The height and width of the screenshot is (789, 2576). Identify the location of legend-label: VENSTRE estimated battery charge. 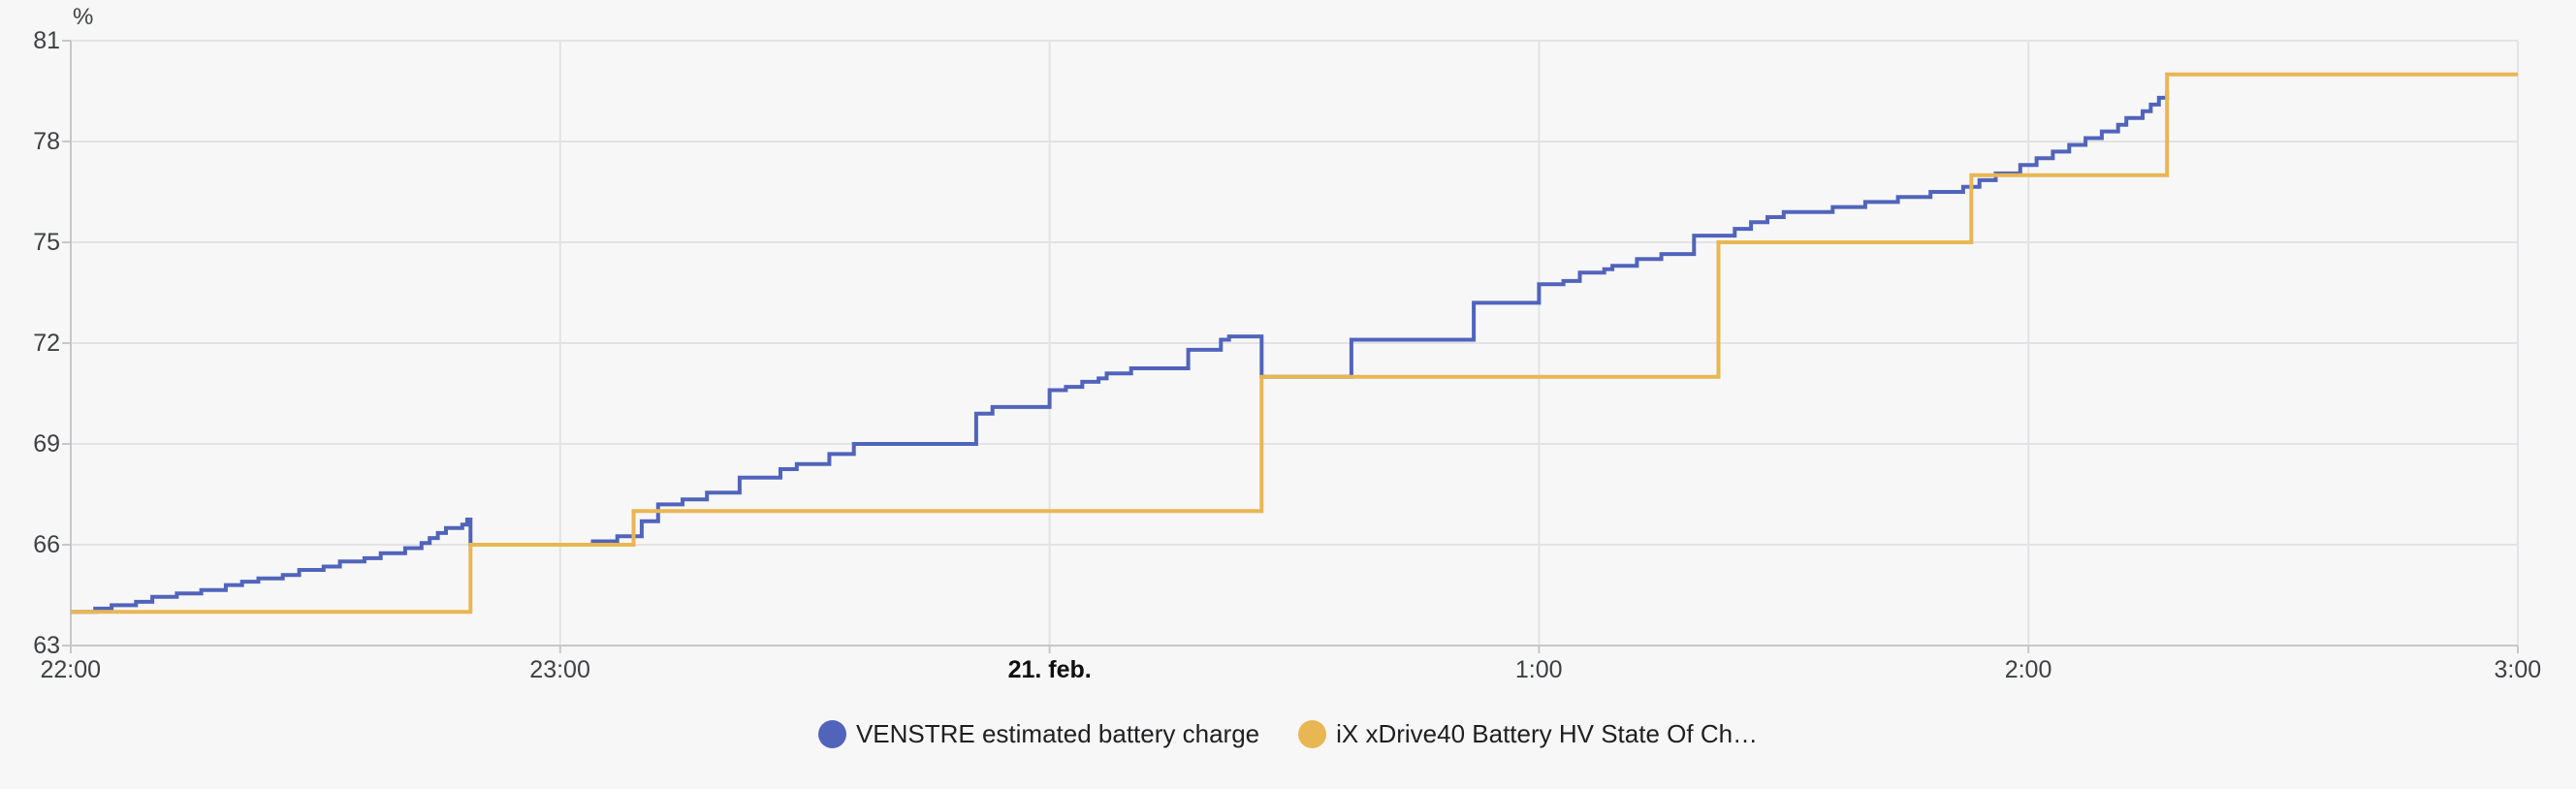
(1057, 733).